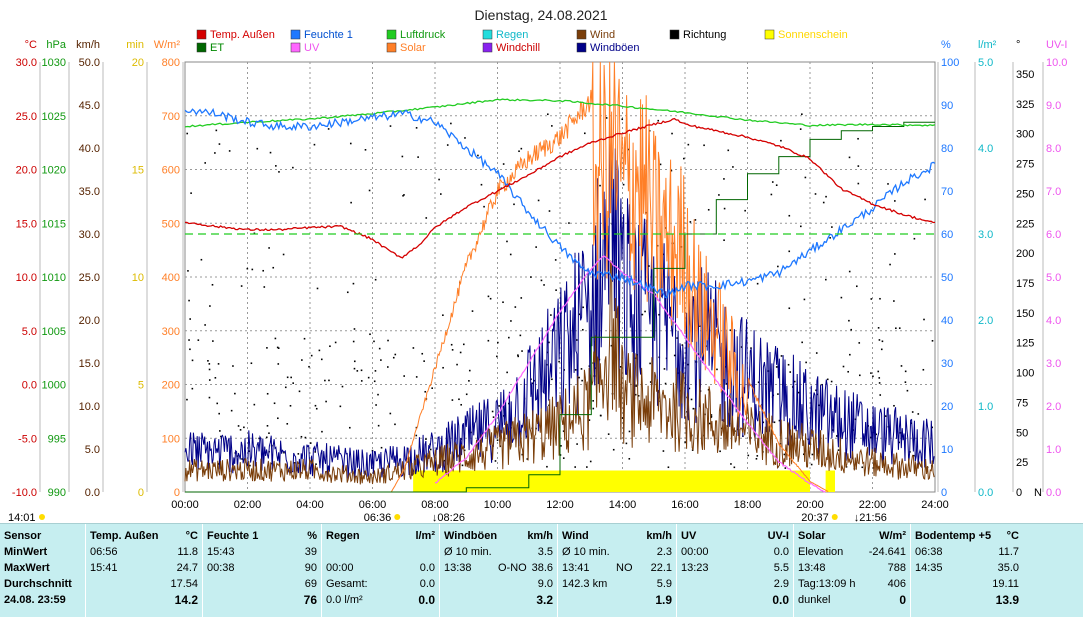  I want to click on temp-unit: °C, so click(191, 536).